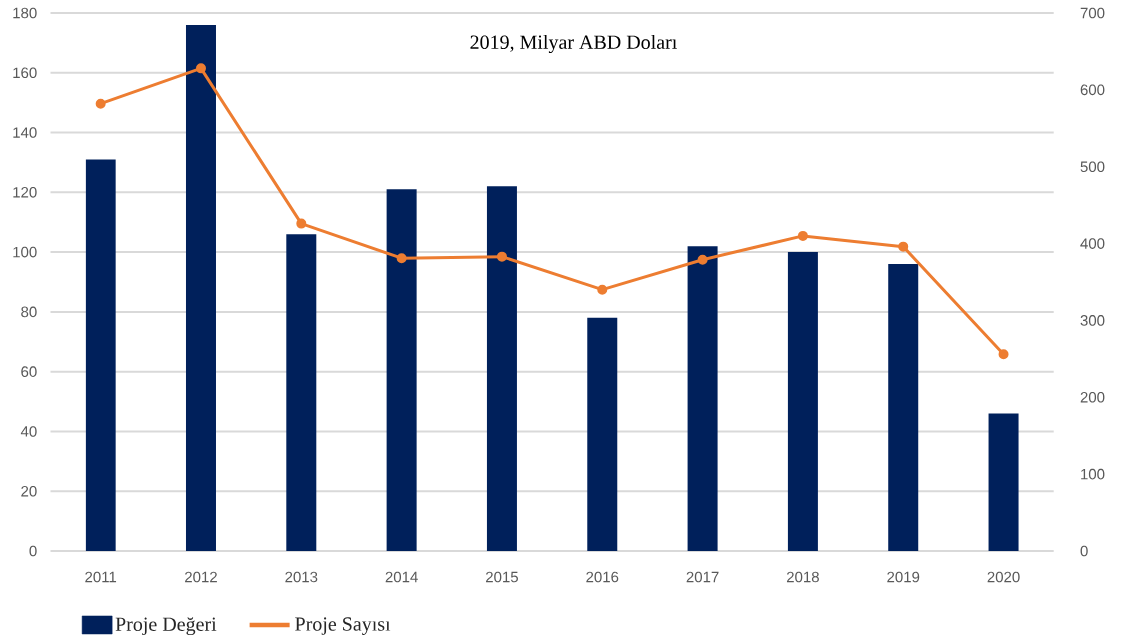 This screenshot has height=642, width=1126. What do you see at coordinates (1092, 243) in the screenshot?
I see `y2-tick-label: 400` at bounding box center [1092, 243].